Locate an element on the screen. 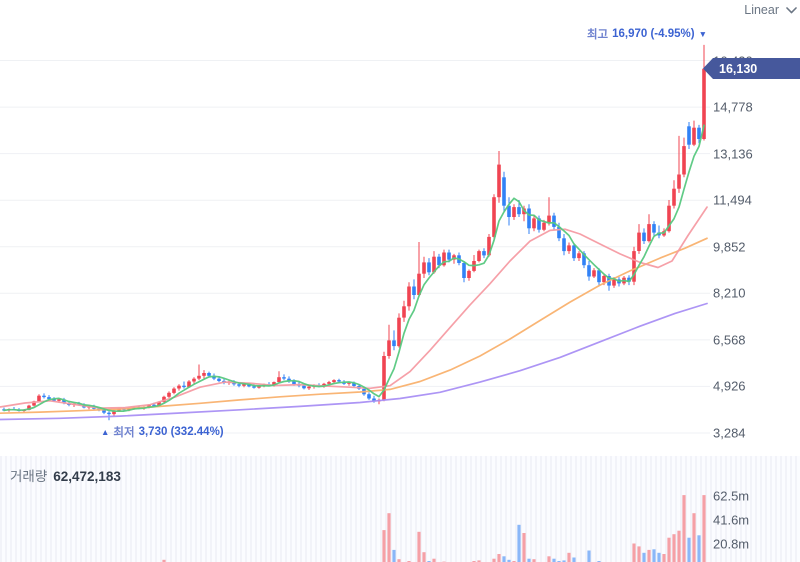 This screenshot has width=800, height=562. volume-axis-label: 62.5m is located at coordinates (731, 495).